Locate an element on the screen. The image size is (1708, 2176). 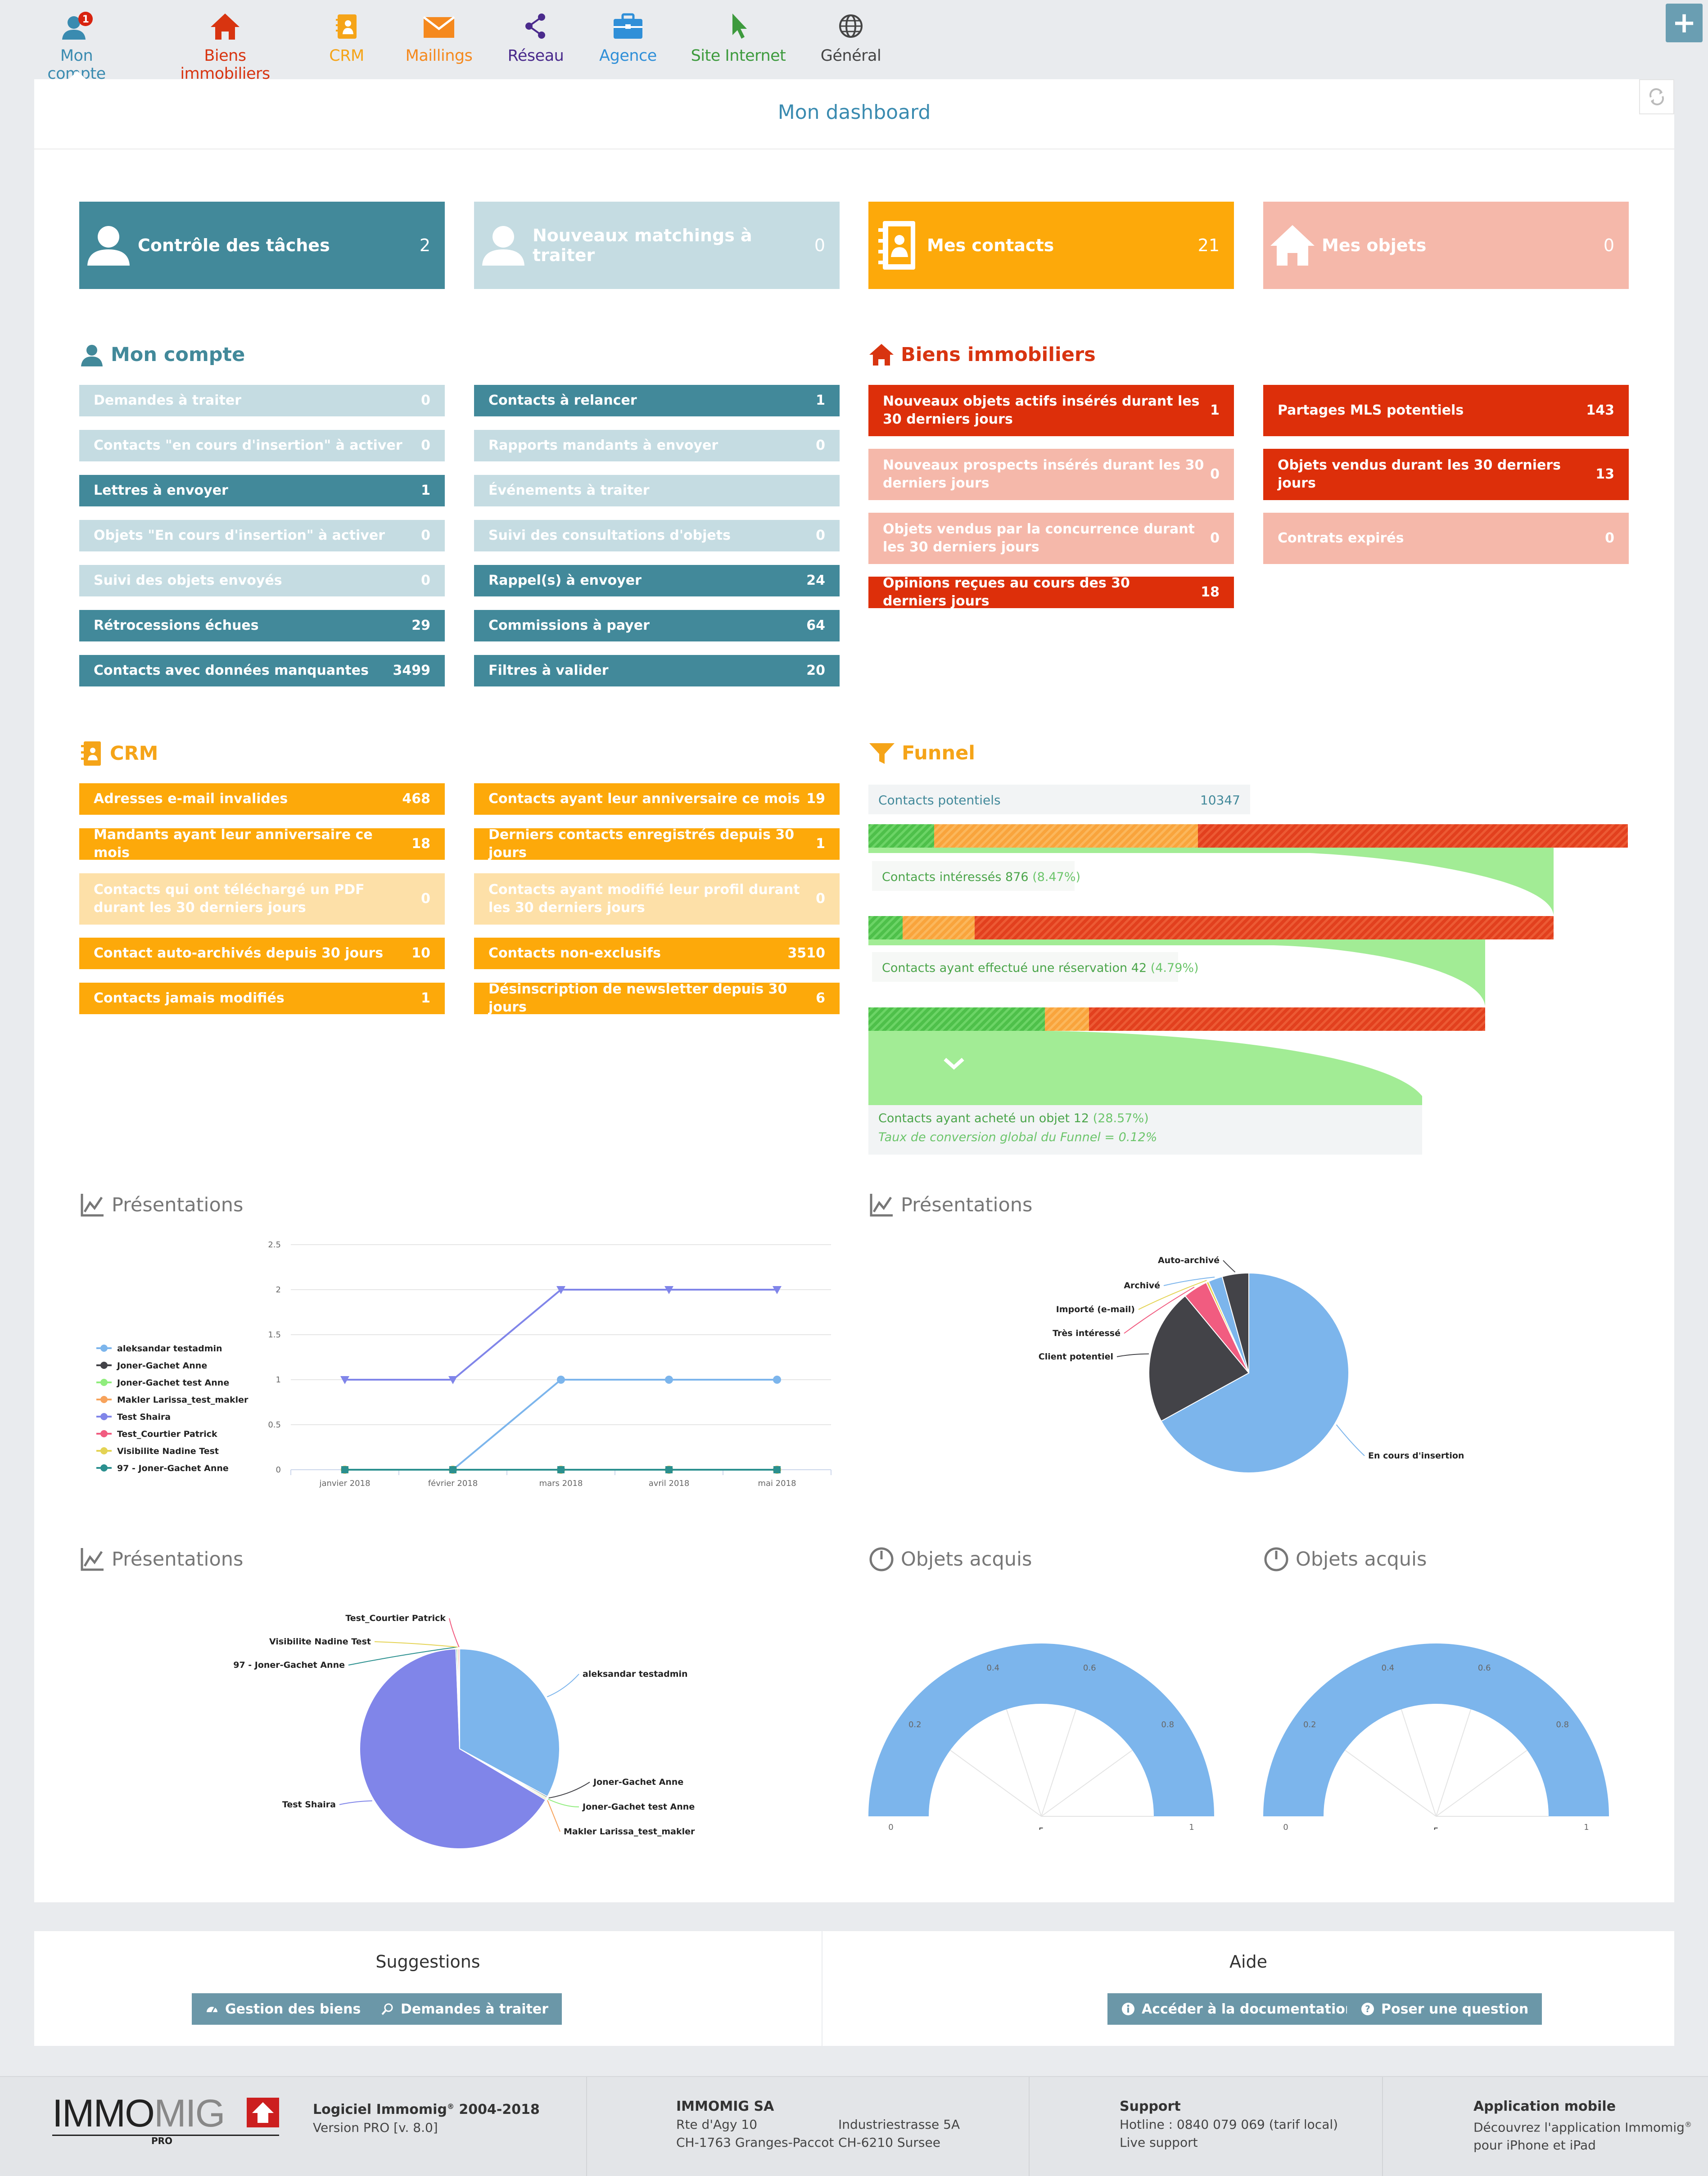
row-donnees-manquantes: Contacts avec données manquantes 3499 is located at coordinates (262, 671).